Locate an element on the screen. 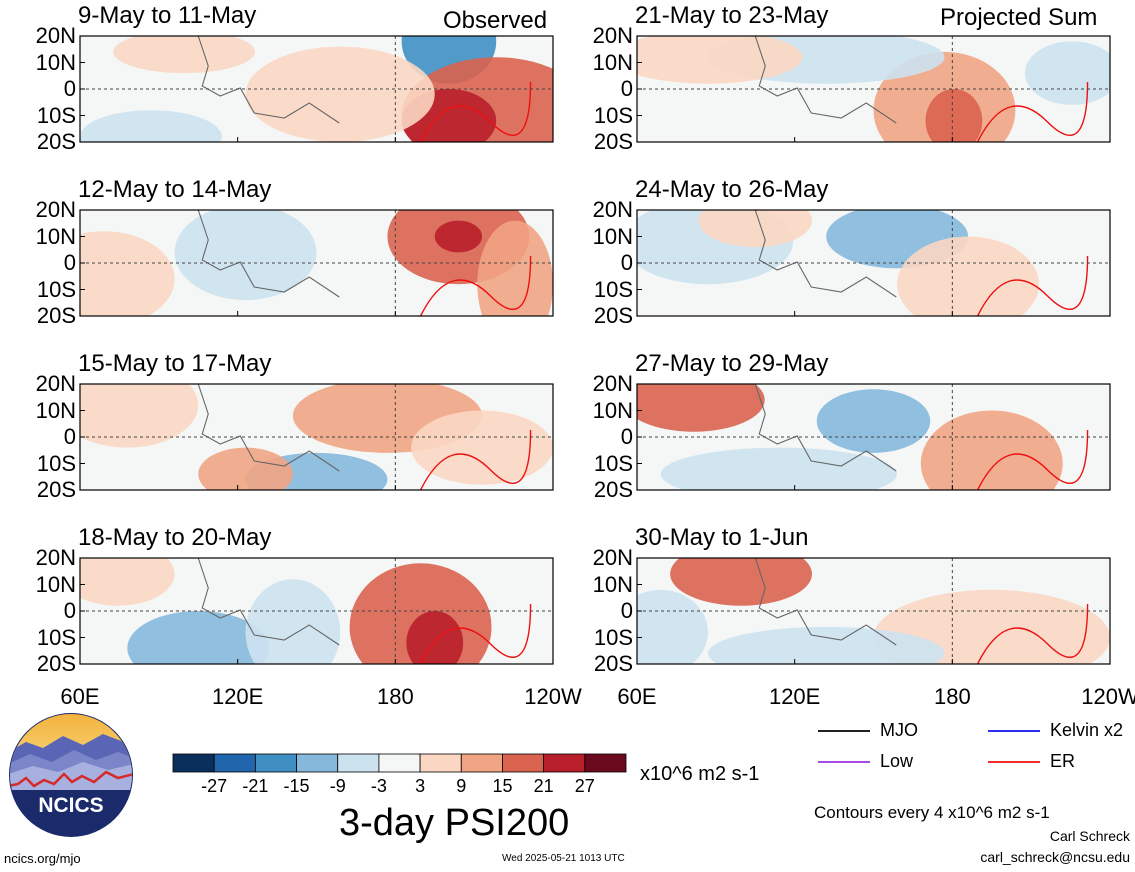 This screenshot has height=872, width=1135. colorbar-tick-label: 27 is located at coordinates (584, 786).